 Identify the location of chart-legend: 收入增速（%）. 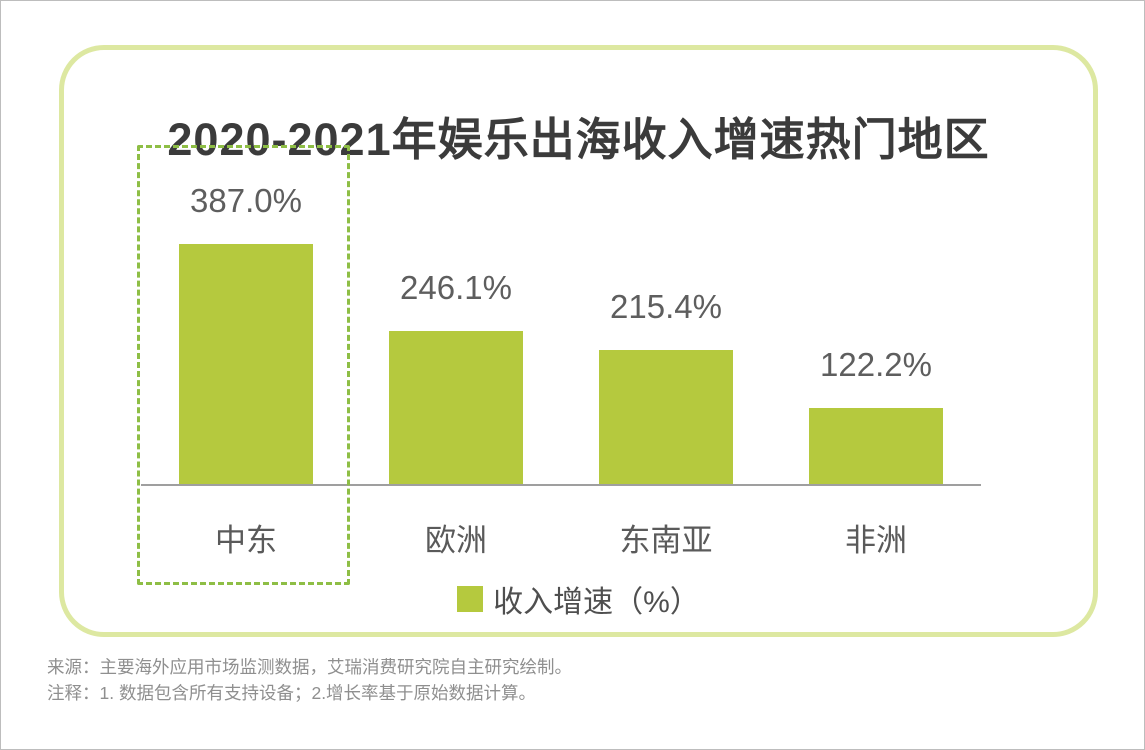
(578, 599).